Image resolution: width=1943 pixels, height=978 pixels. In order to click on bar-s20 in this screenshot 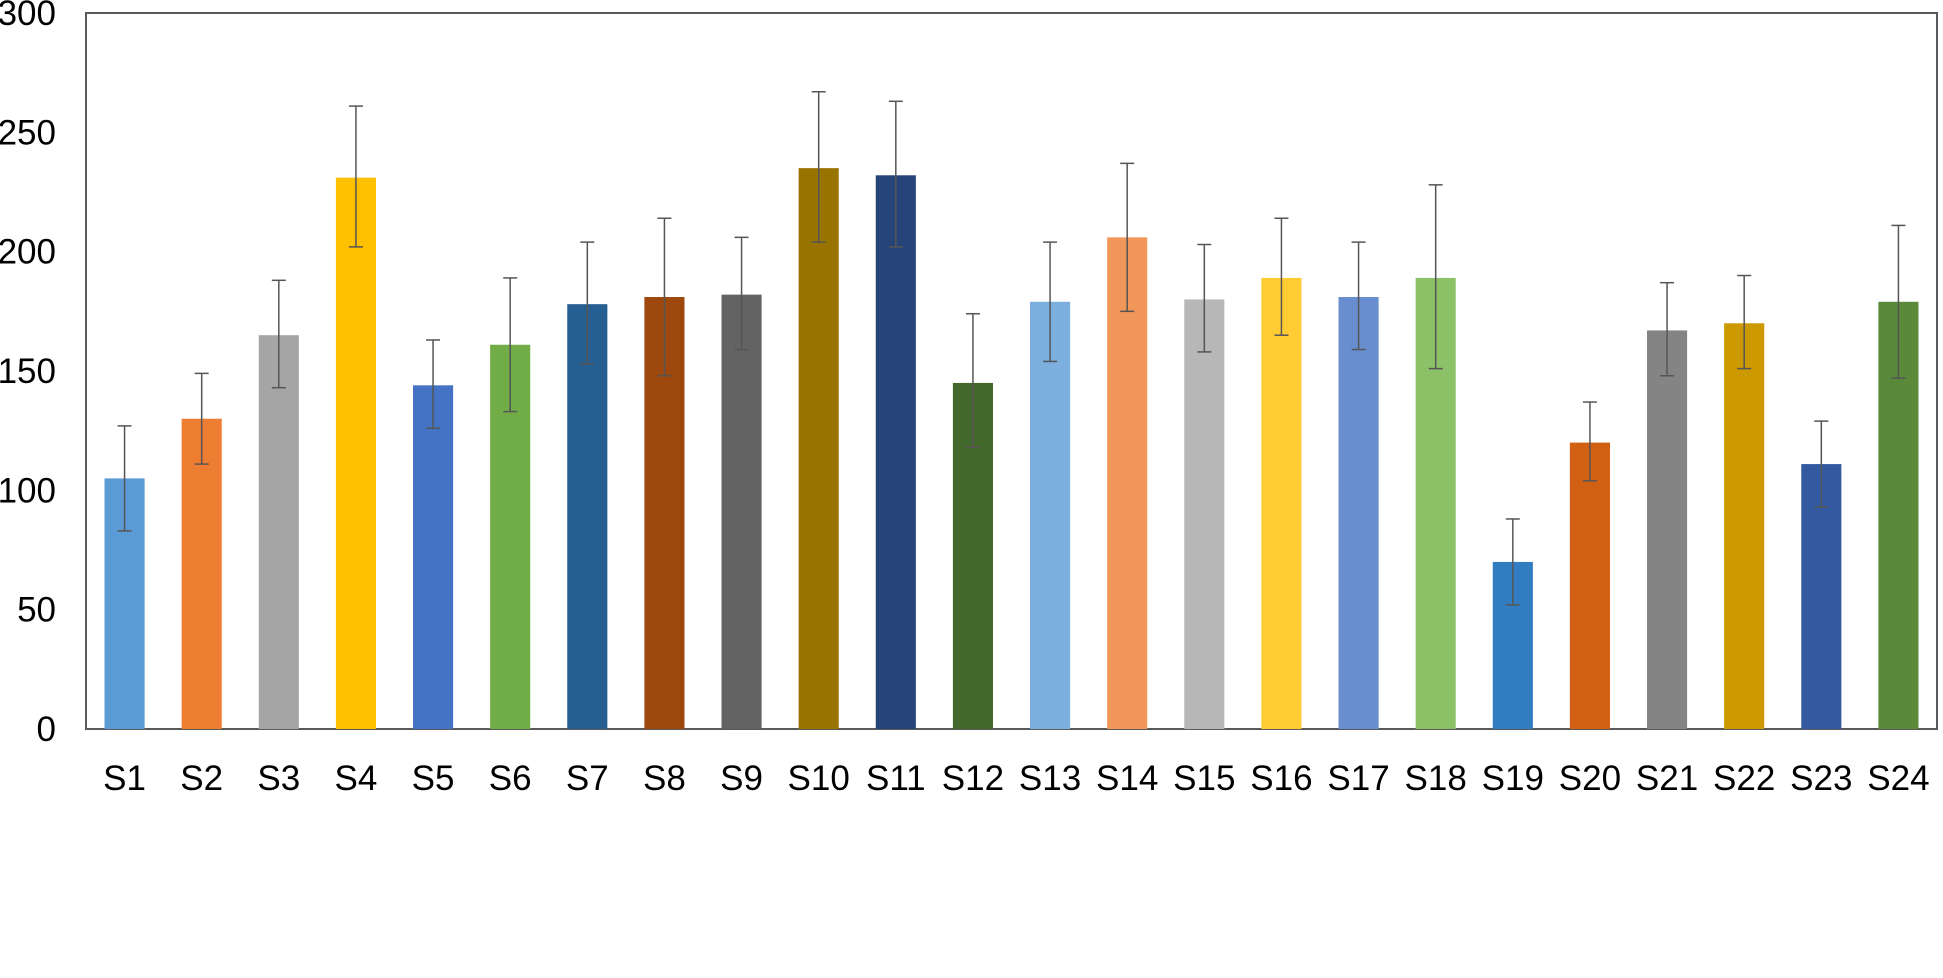, I will do `click(1589, 585)`.